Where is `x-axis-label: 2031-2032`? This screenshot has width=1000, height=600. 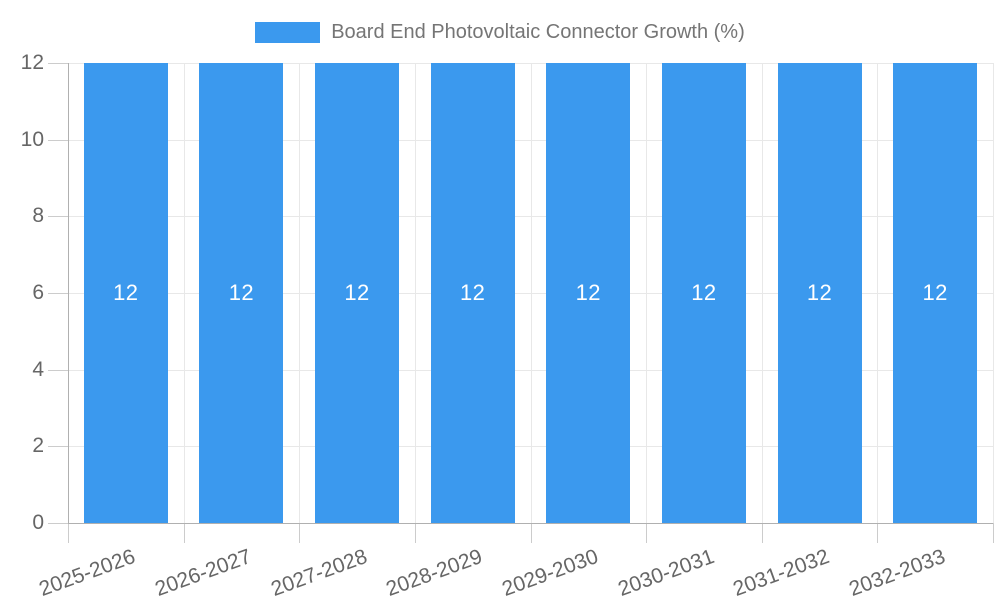 x-axis-label: 2031-2032 is located at coordinates (781, 572).